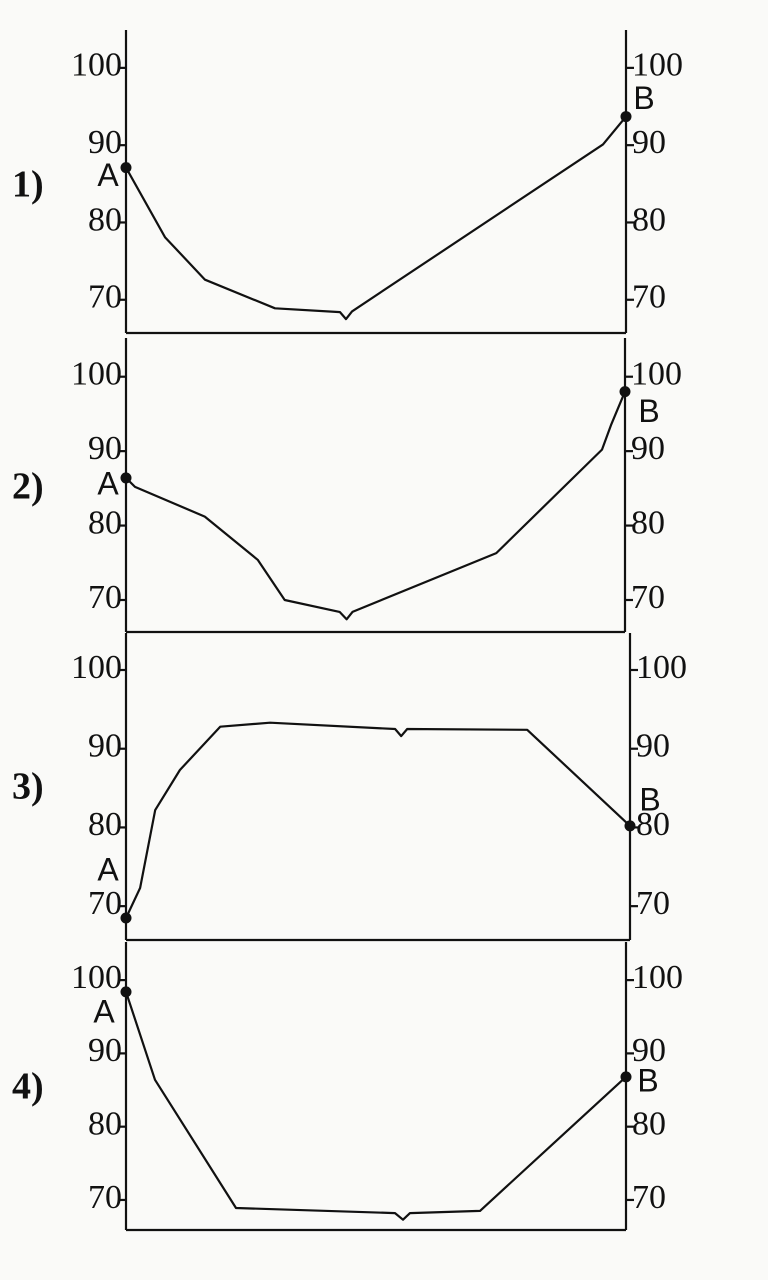 The width and height of the screenshot is (768, 1280). Describe the element at coordinates (28, 185) in the screenshot. I see `panel-label: 1)` at that location.